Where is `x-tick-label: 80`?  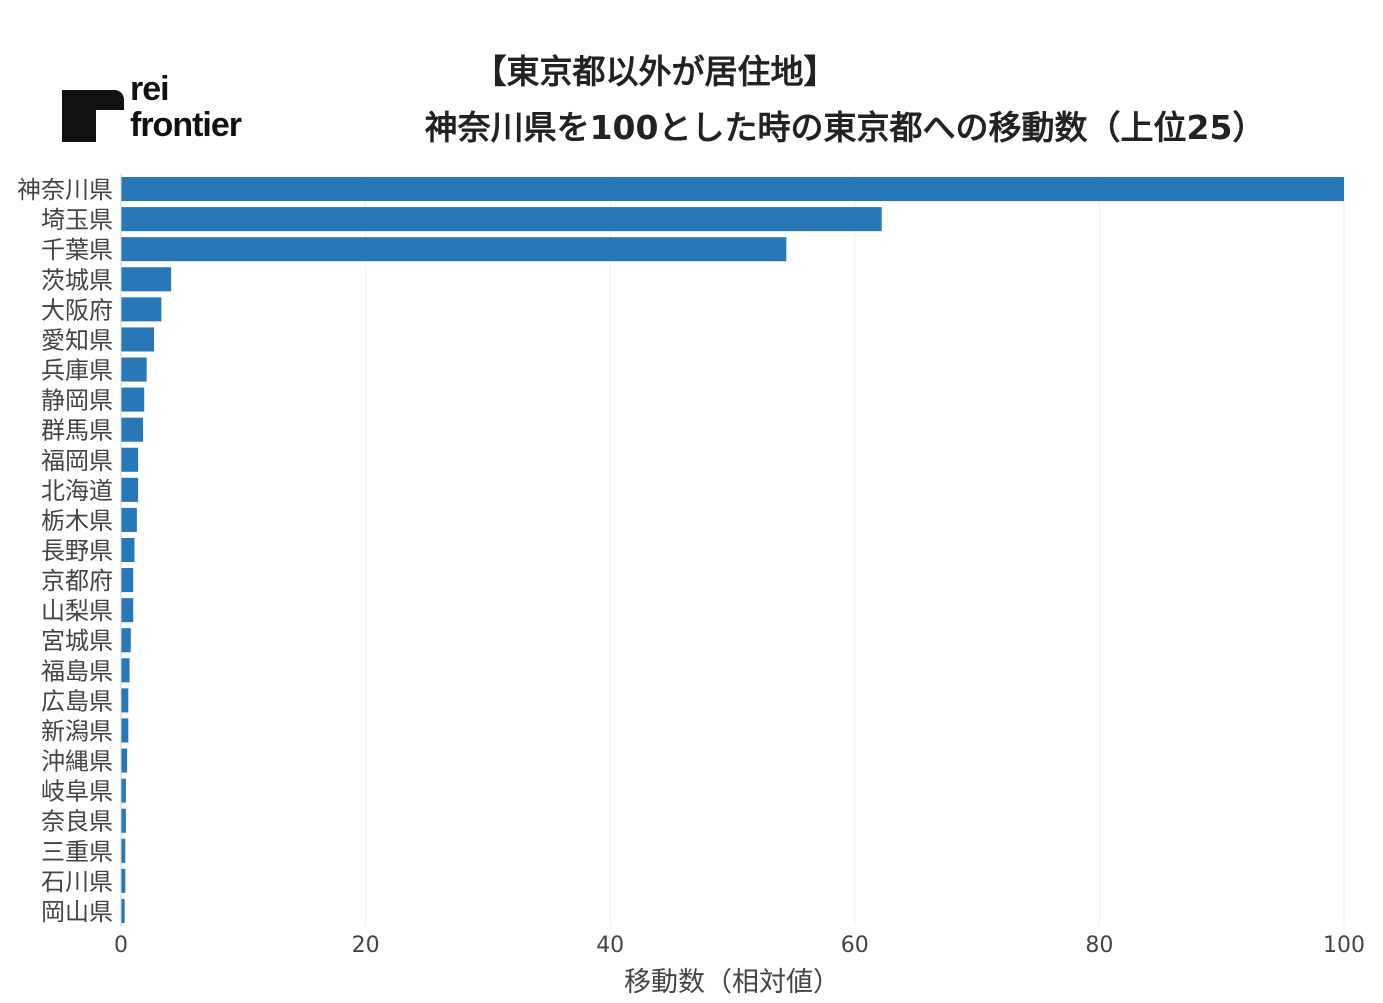 x-tick-label: 80 is located at coordinates (1099, 945).